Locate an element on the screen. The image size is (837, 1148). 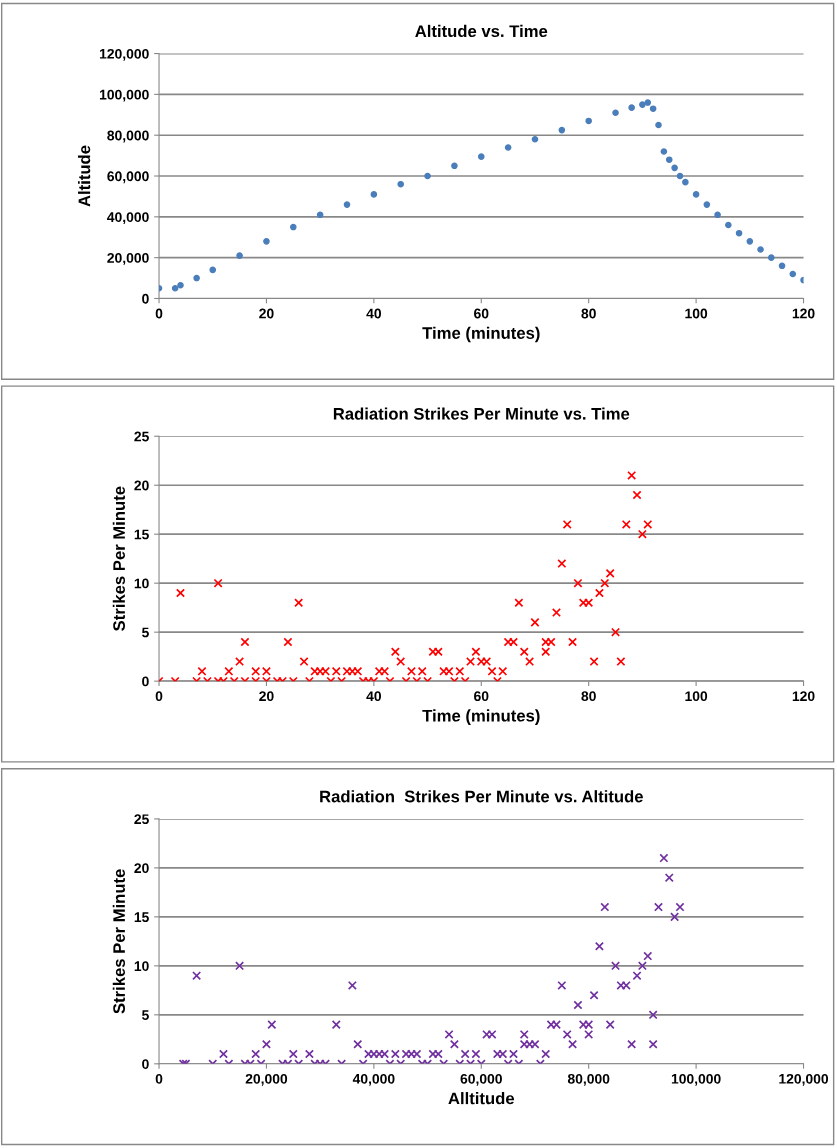
x-tick-label: 20,000 is located at coordinates (266, 1079).